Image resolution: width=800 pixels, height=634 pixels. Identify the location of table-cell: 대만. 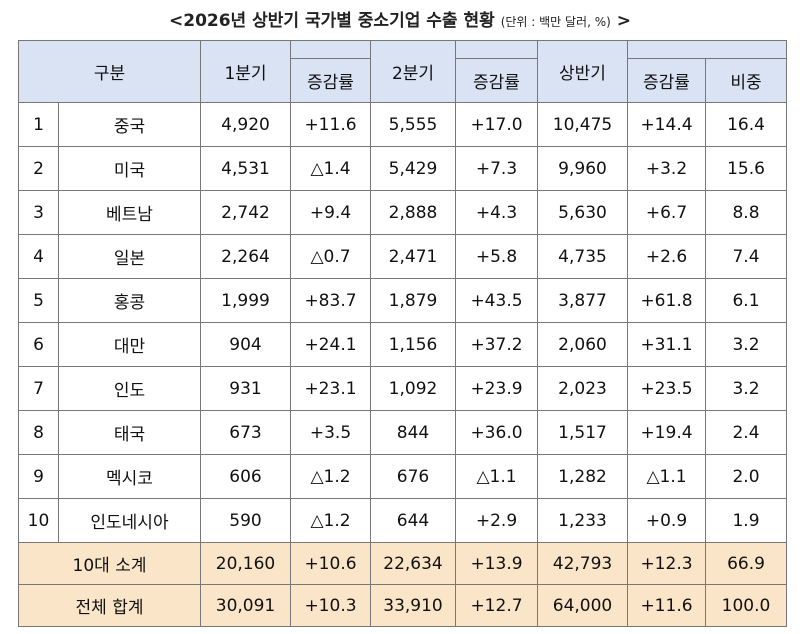
(129, 344).